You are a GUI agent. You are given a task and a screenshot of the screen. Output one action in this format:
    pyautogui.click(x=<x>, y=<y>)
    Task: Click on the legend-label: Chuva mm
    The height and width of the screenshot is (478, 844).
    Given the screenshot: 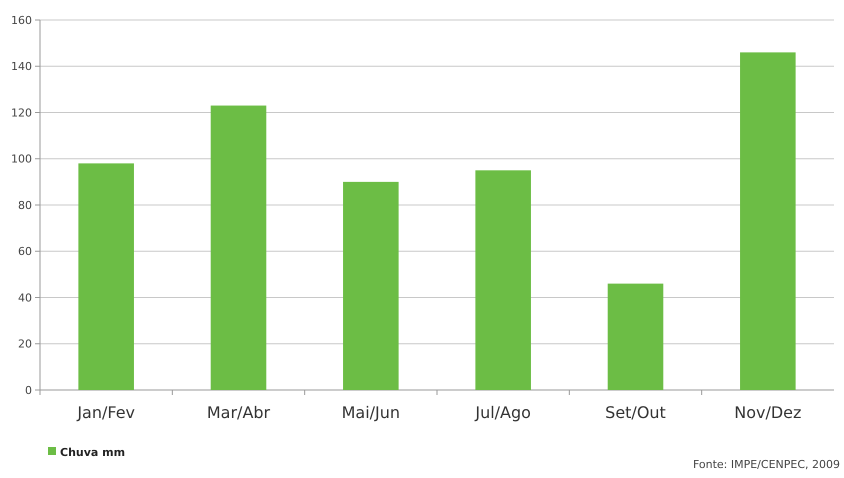 What is the action you would take?
    pyautogui.click(x=93, y=452)
    